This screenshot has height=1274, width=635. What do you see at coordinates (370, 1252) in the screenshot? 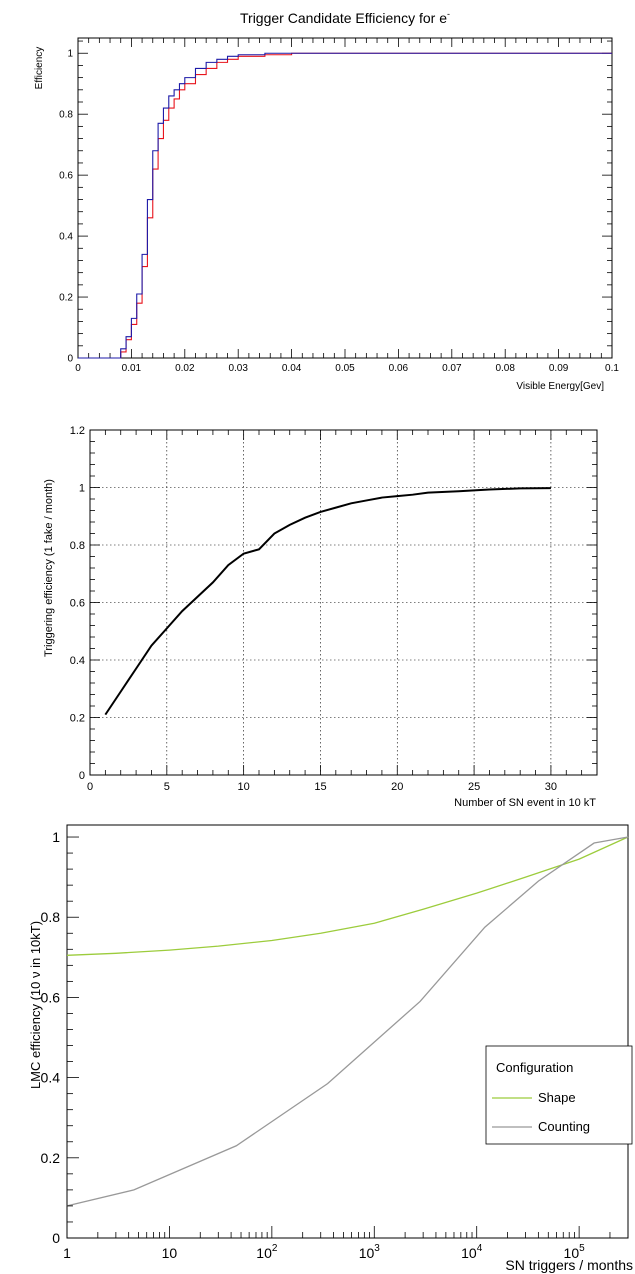
I see `x-tick-label: 10³` at bounding box center [370, 1252].